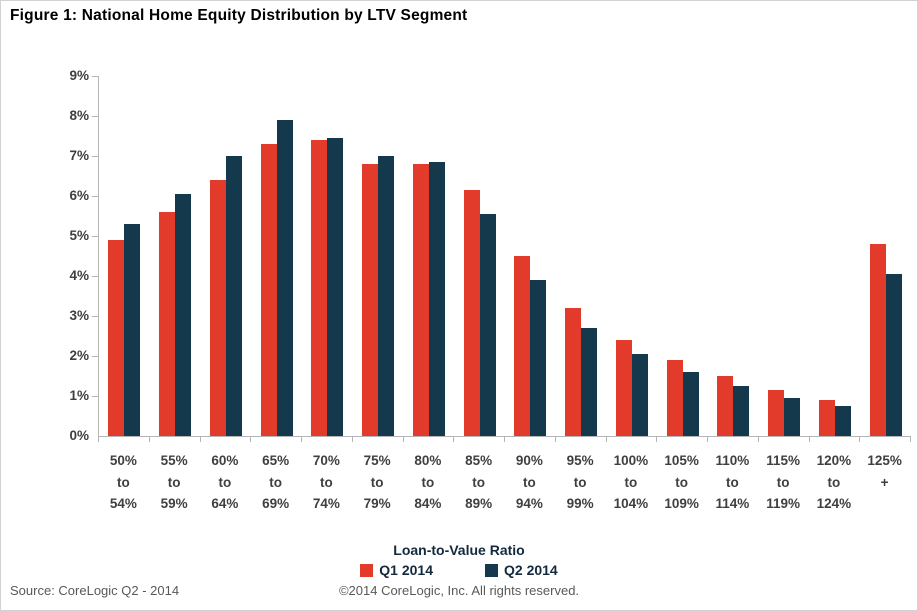 This screenshot has width=918, height=611. I want to click on y-tick-label: 3%, so click(79, 315).